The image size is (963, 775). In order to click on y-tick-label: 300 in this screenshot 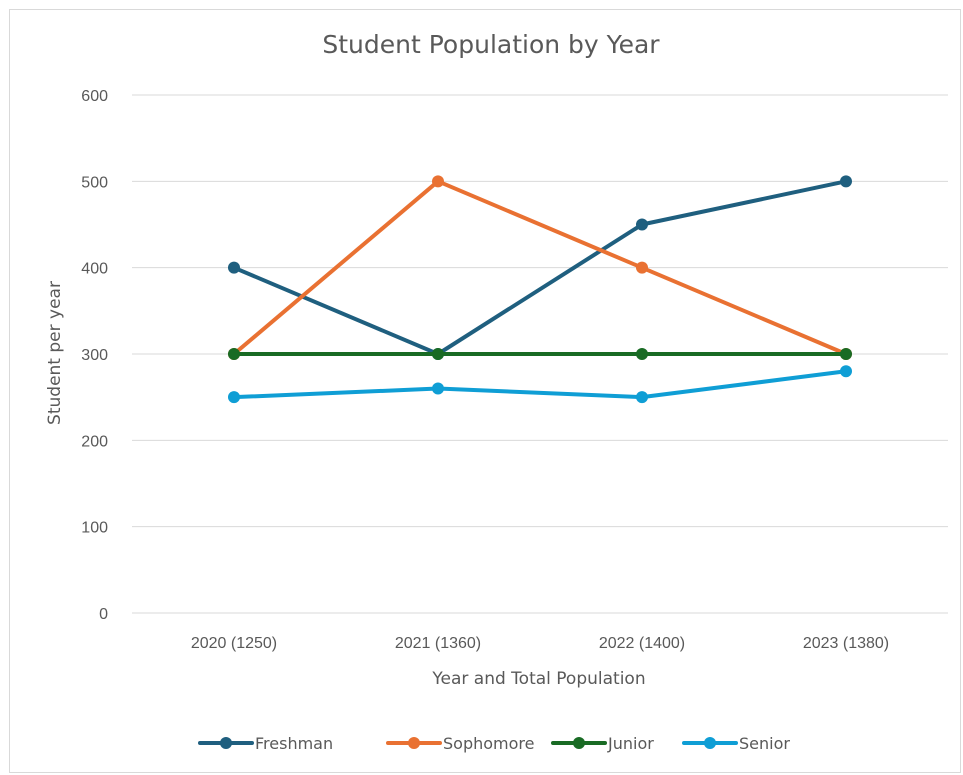, I will do `click(94, 355)`.